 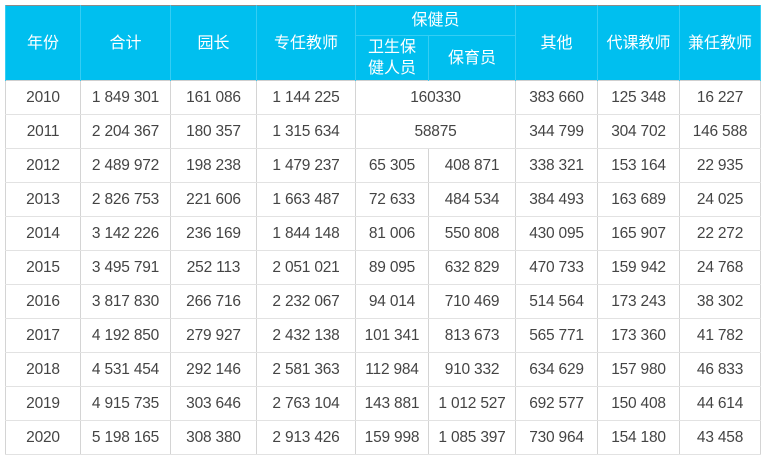 I want to click on cell-principal: 198 238, so click(x=213, y=165).